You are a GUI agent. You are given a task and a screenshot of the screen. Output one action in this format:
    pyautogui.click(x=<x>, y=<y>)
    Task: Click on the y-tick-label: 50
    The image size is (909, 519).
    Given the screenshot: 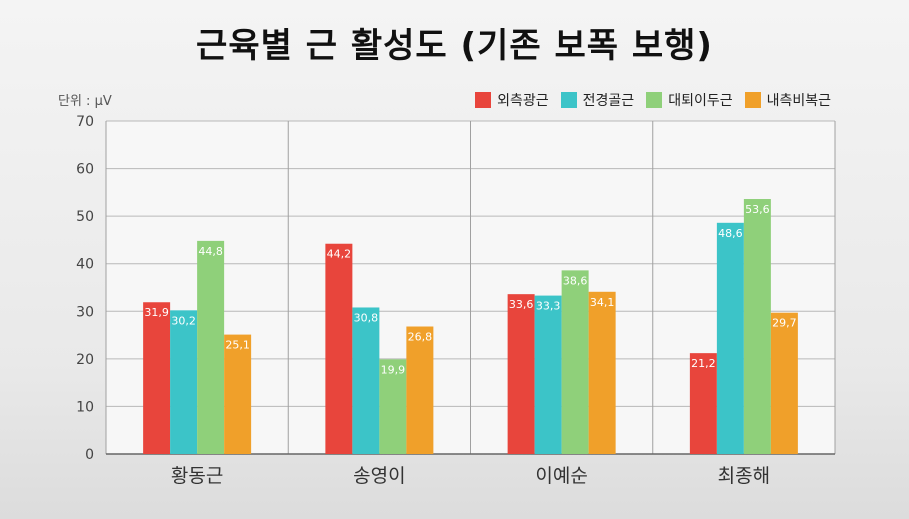 What is the action you would take?
    pyautogui.click(x=85, y=217)
    